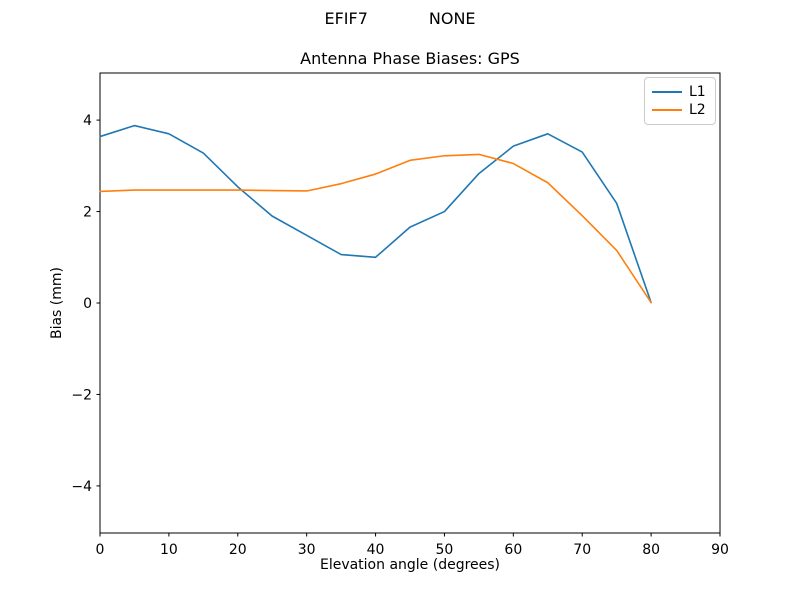 The height and width of the screenshot is (600, 800). What do you see at coordinates (410, 58) in the screenshot?
I see `chart-title: Antenna Phase Biases: GPS` at bounding box center [410, 58].